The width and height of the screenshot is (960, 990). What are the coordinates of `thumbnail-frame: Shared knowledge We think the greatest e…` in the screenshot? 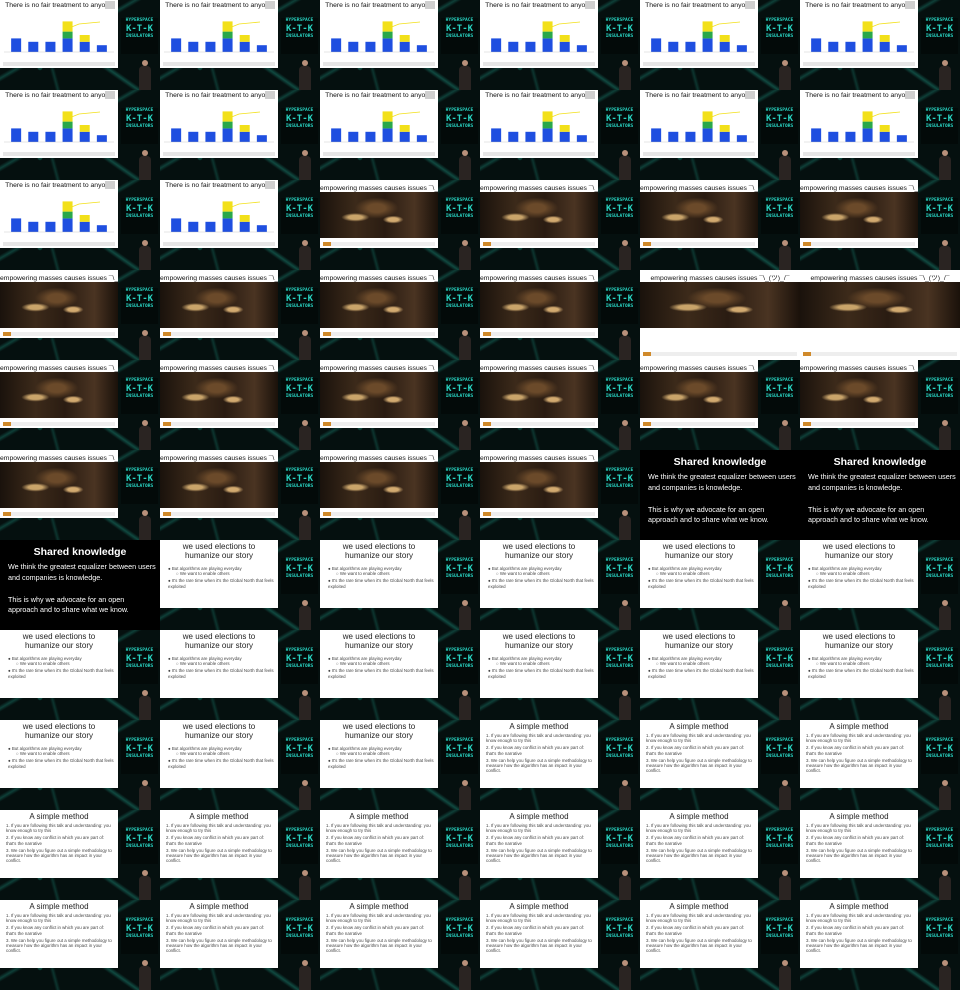 It's located at (880, 495).